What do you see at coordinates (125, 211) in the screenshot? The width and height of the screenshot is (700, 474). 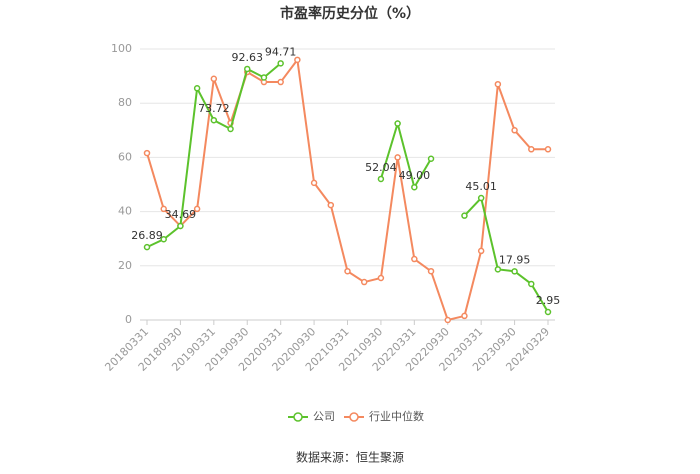 I see `y-tick-label: 40` at bounding box center [125, 211].